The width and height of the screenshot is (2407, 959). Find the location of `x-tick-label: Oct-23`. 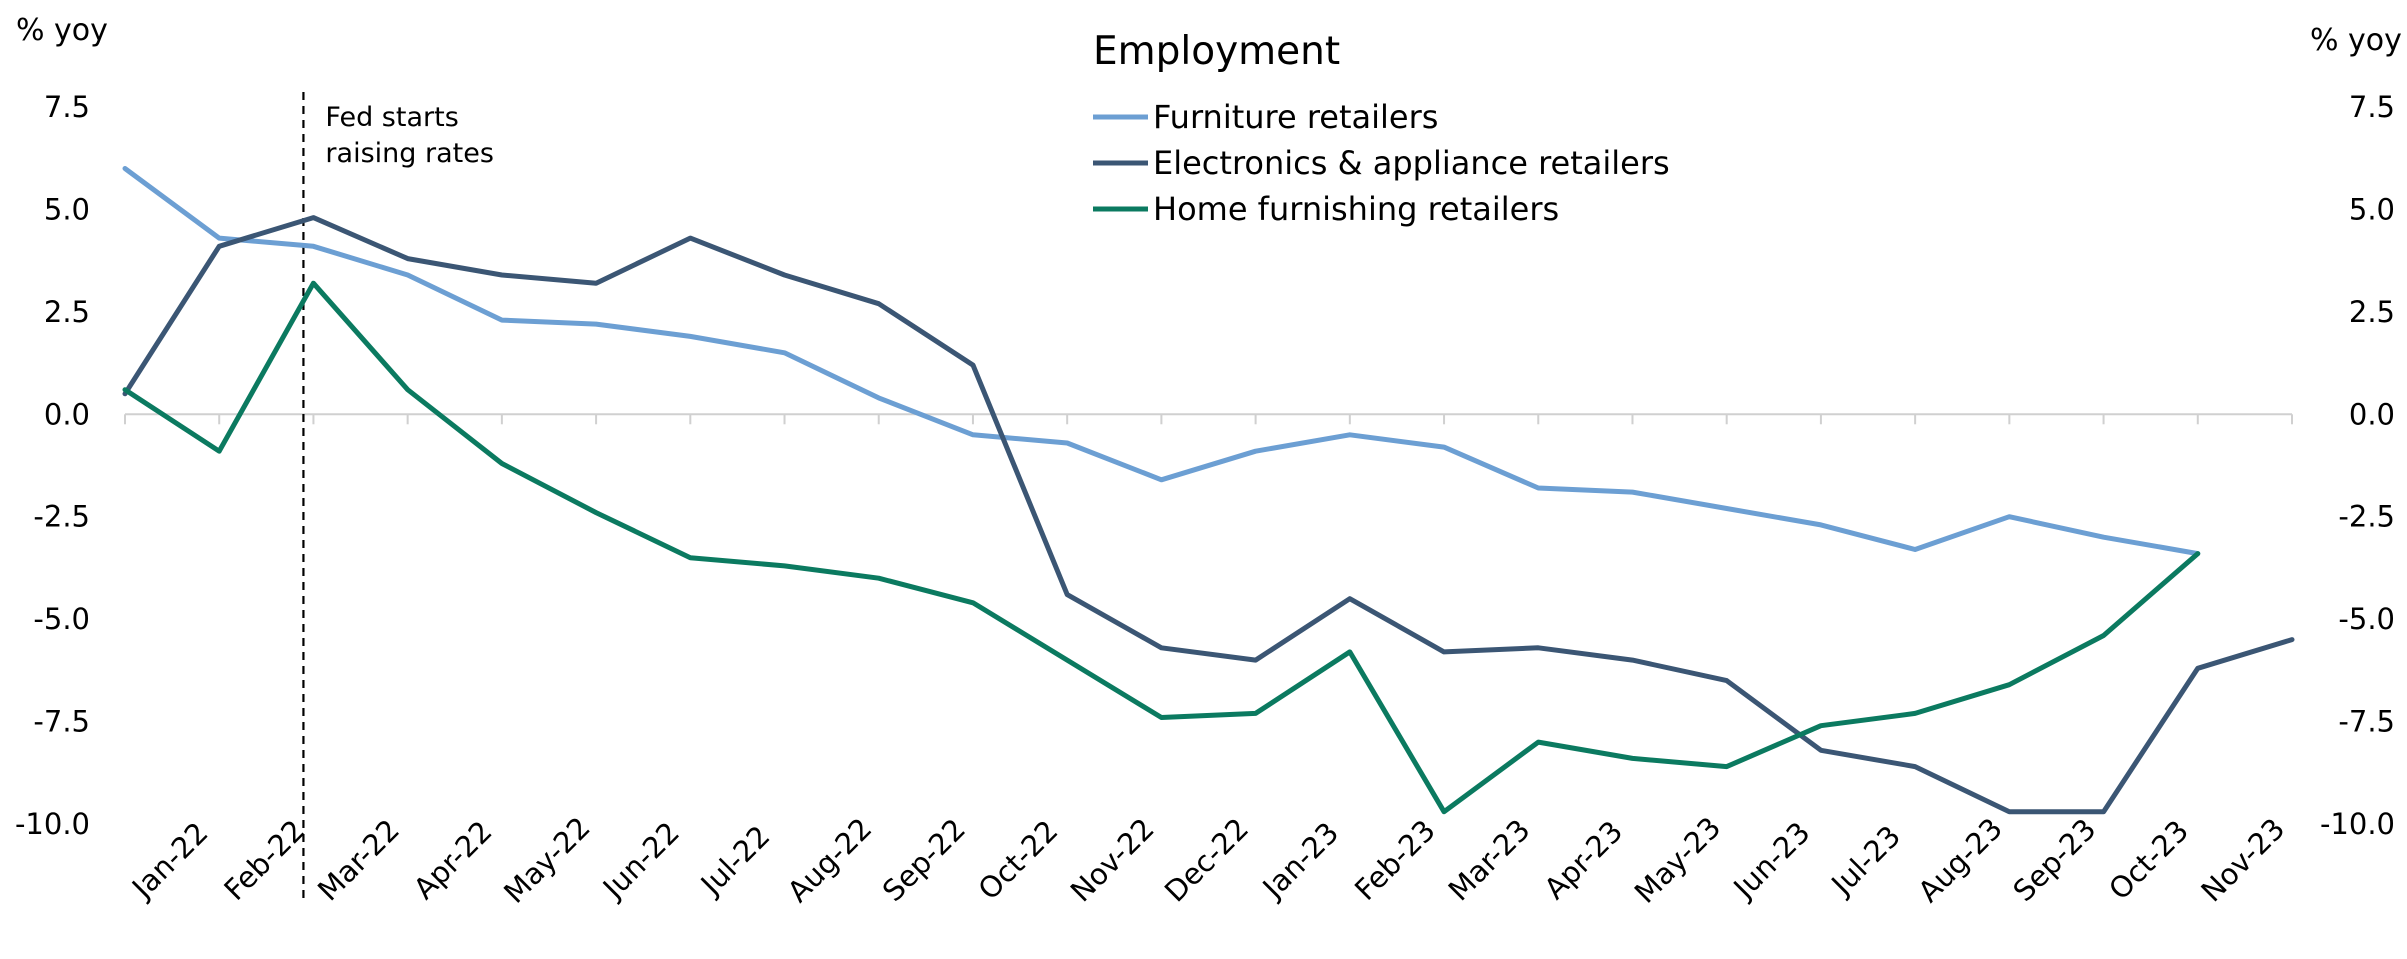

x-tick-label: Oct-23 is located at coordinates (2148, 860).